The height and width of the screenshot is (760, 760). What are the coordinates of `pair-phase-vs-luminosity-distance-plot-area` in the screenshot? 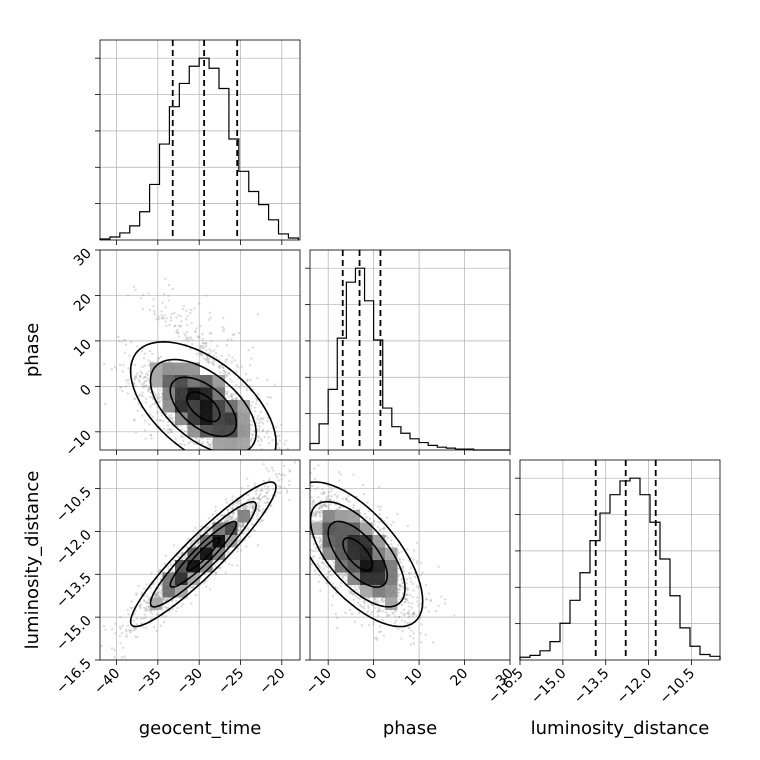 It's located at (394, 560).